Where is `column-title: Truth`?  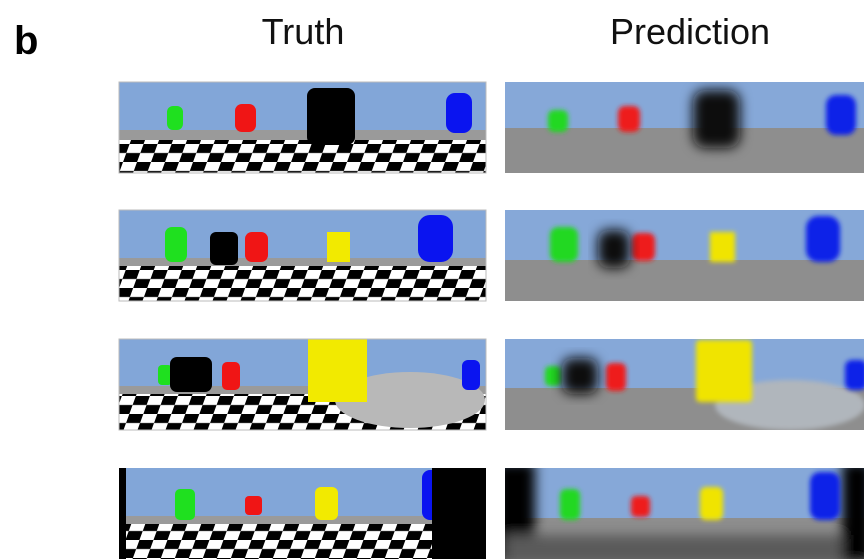 column-title: Truth is located at coordinates (303, 31).